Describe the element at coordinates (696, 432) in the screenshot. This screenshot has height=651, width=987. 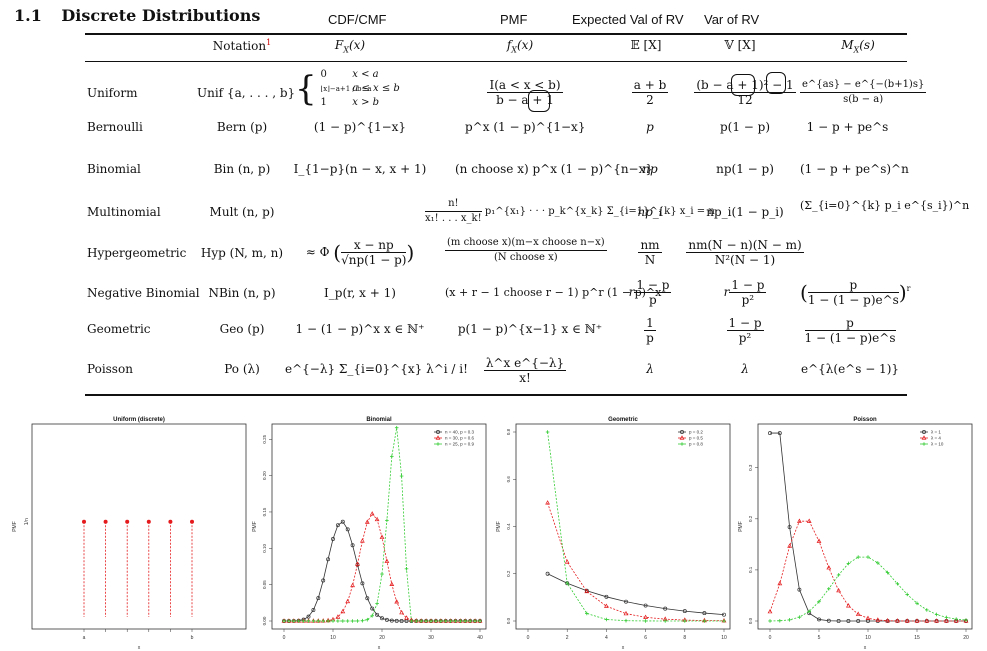
I see `legend-label-geometric-0: p = 0.2` at that location.